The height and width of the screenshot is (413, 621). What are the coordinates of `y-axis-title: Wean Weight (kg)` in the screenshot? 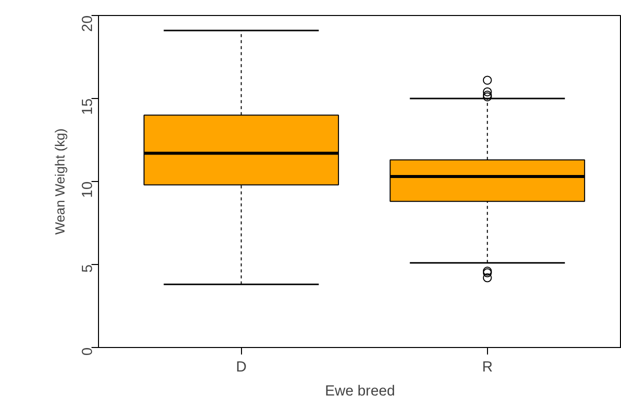 It's located at (60, 181).